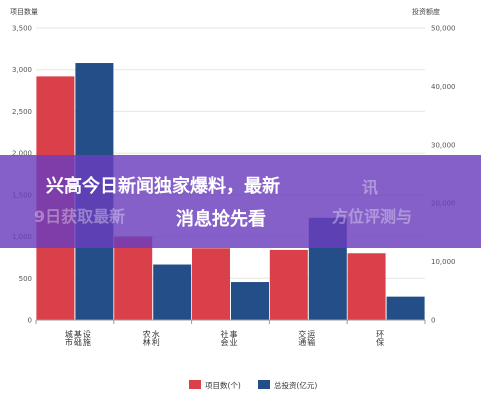  Describe the element at coordinates (22, 29) in the screenshot. I see `left-tick-label: 3,500` at that location.